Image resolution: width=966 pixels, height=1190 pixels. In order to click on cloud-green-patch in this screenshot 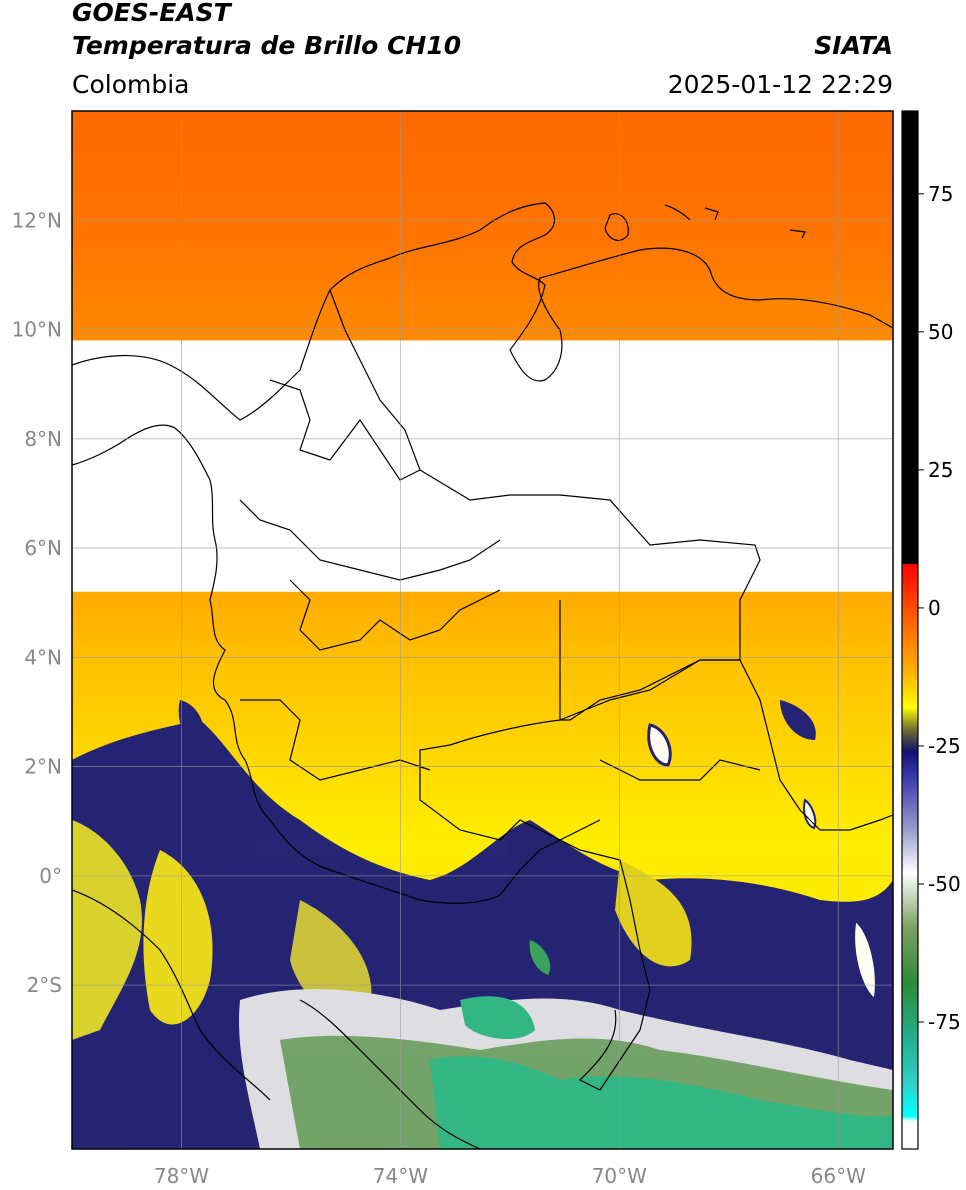, I will do `click(540, 957)`.